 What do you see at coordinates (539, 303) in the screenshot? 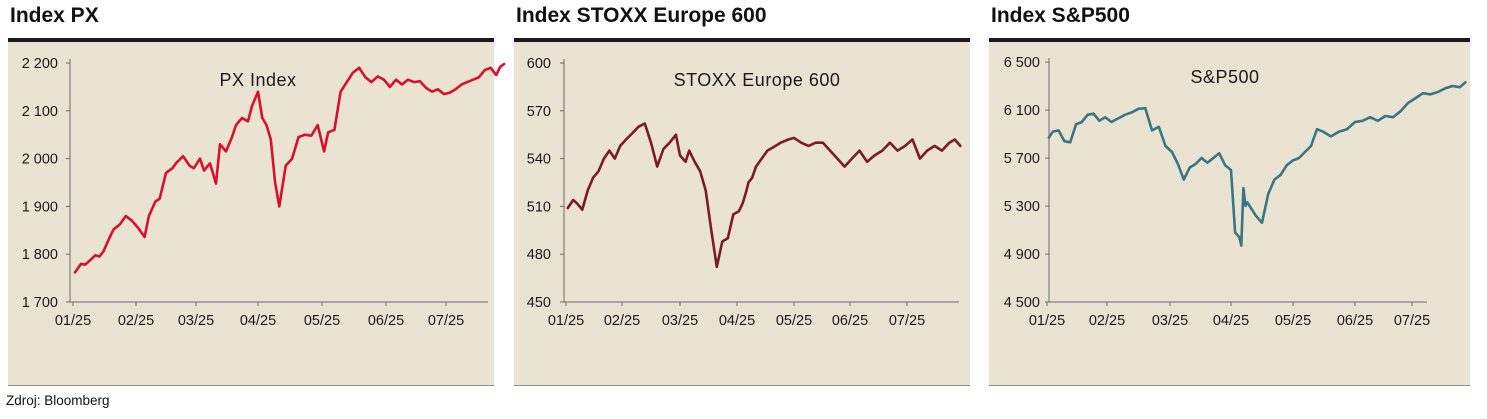
I see `y-tick-label: 450` at bounding box center [539, 303].